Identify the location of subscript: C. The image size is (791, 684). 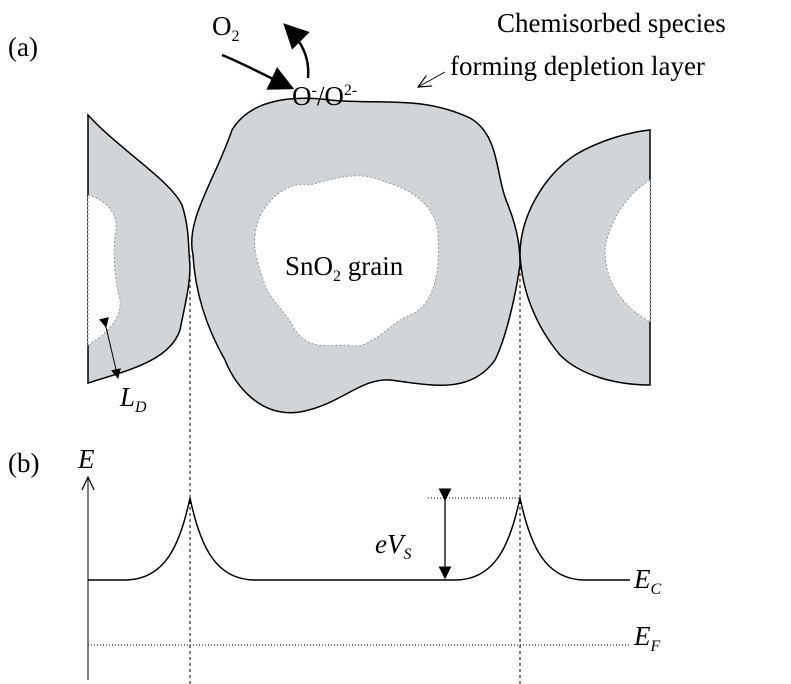
(656, 589).